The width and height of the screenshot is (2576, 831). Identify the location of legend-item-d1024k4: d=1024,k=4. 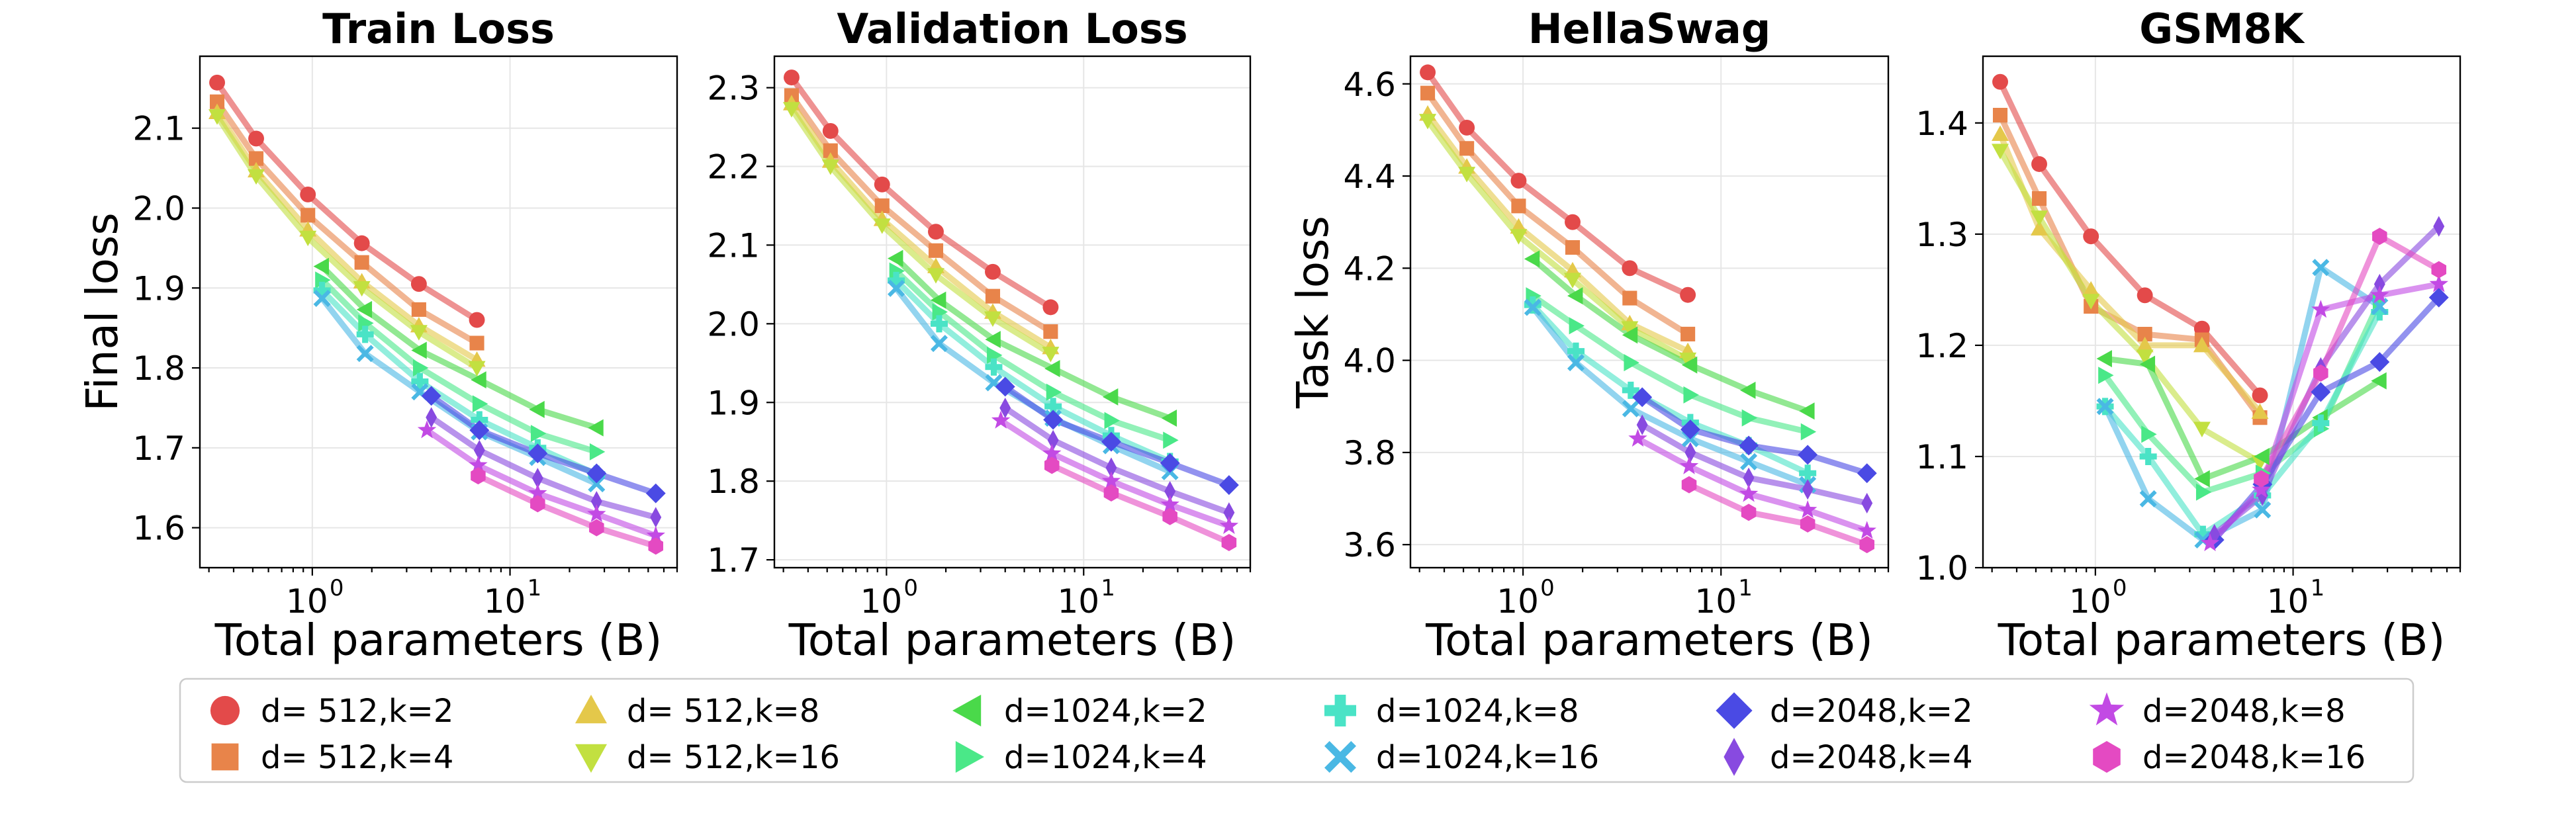
(1081, 758).